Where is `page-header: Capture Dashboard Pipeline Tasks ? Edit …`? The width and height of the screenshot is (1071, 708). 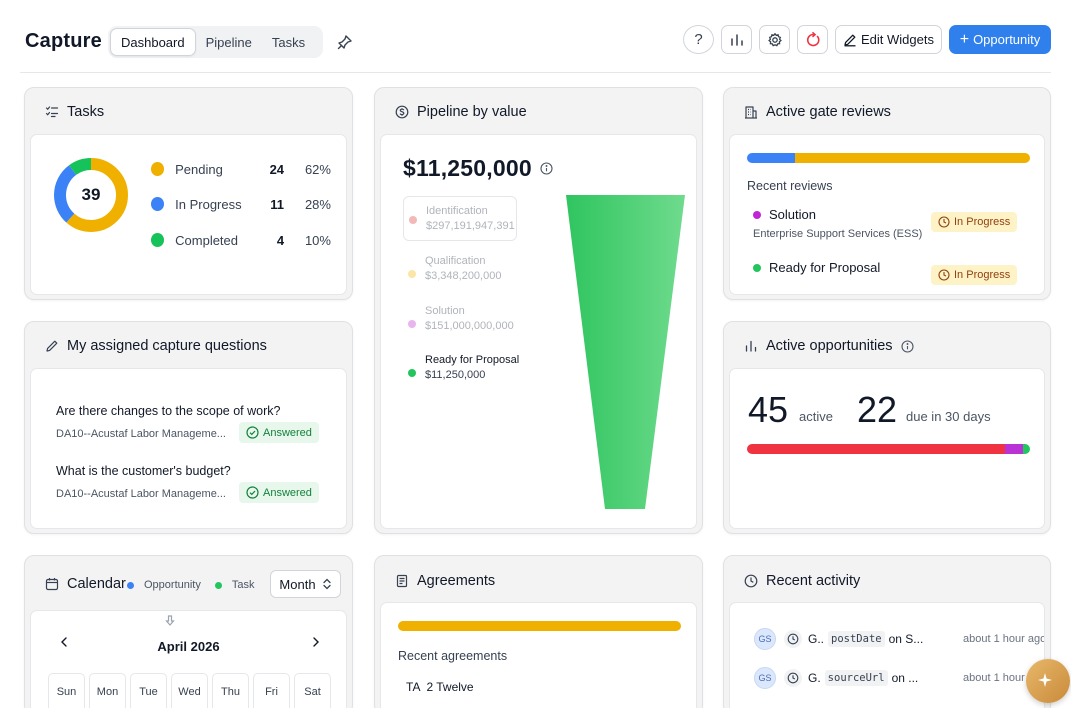 page-header: Capture Dashboard Pipeline Tasks ? Edit … is located at coordinates (535, 36).